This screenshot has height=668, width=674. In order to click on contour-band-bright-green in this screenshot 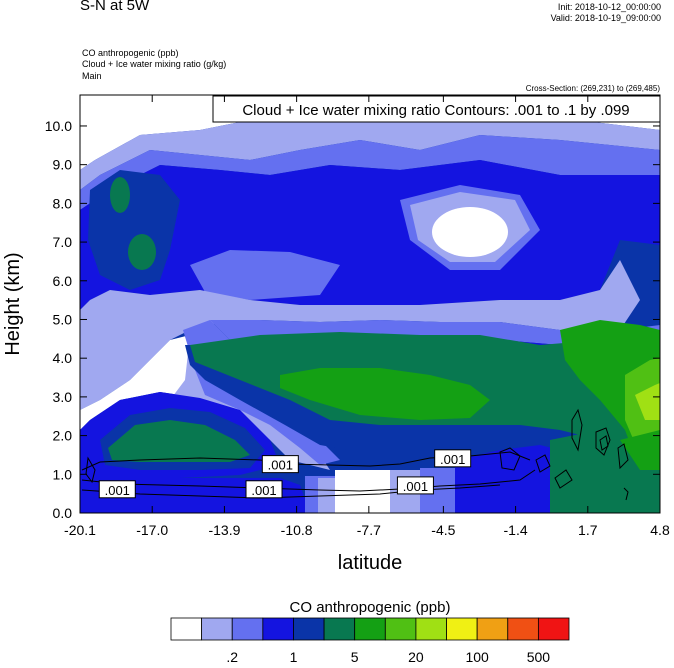, I will do `click(385, 394)`.